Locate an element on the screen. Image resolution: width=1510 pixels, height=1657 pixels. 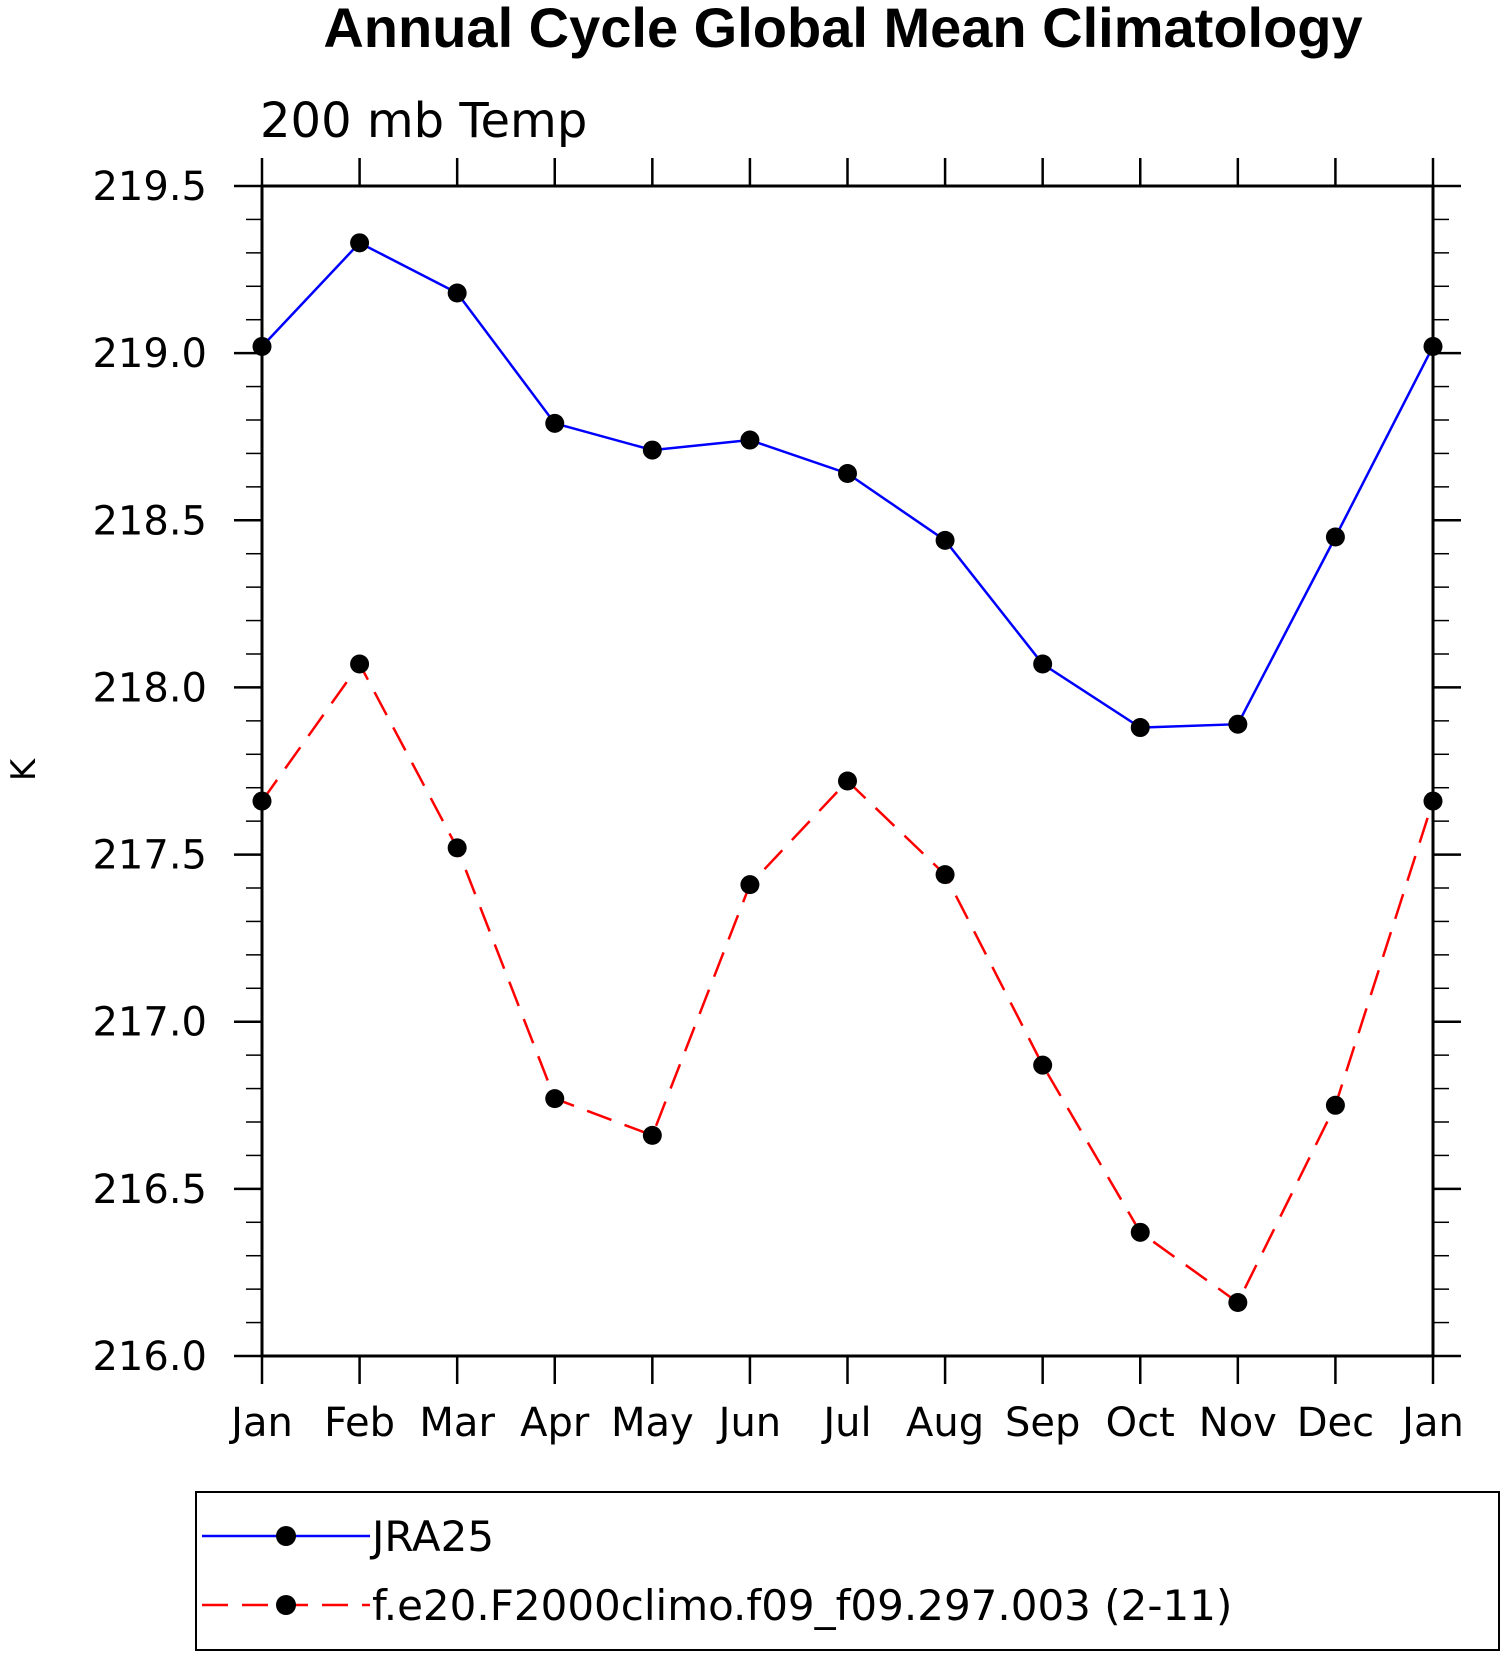
x-tick-label: Apr is located at coordinates (555, 1423).